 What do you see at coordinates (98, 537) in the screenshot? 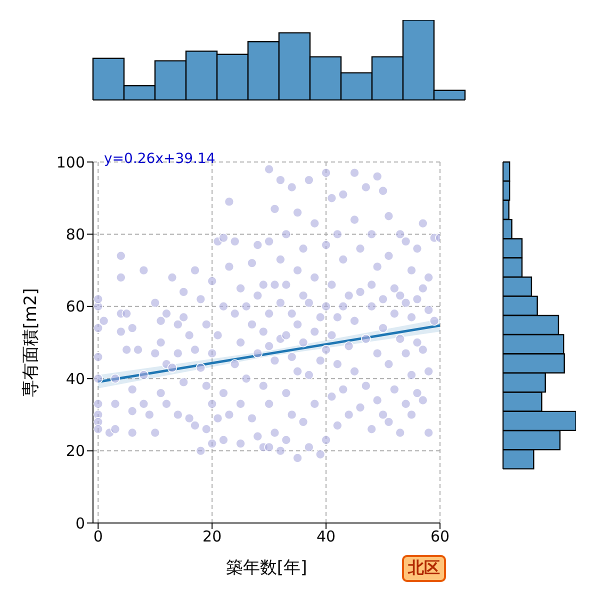
I see `x-tick-label: 0` at bounding box center [98, 537].